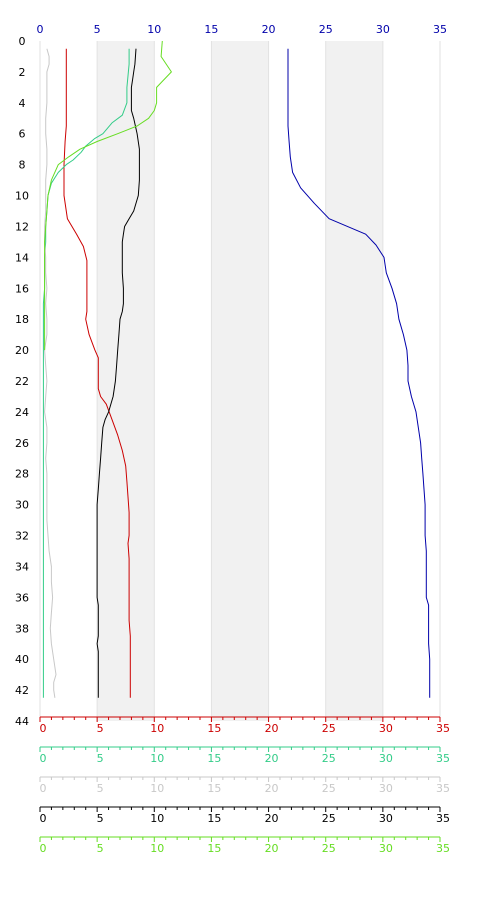  What do you see at coordinates (22, 350) in the screenshot?
I see `y-tick-label: 20` at bounding box center [22, 350].